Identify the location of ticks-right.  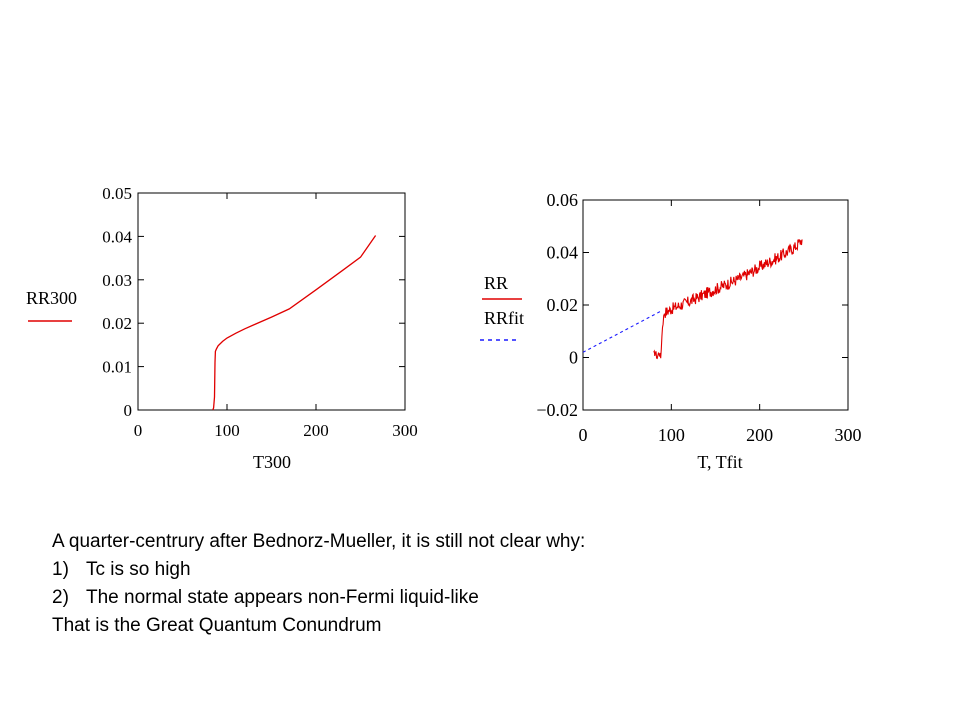
(715, 305).